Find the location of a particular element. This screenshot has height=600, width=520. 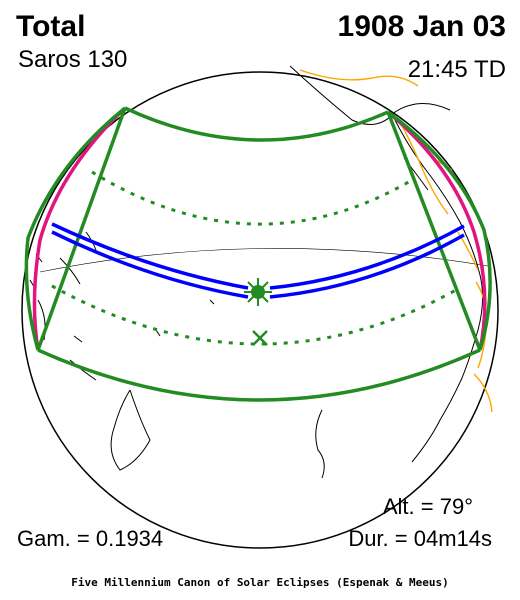

eclipse-type-label: Total is located at coordinates (51, 26).